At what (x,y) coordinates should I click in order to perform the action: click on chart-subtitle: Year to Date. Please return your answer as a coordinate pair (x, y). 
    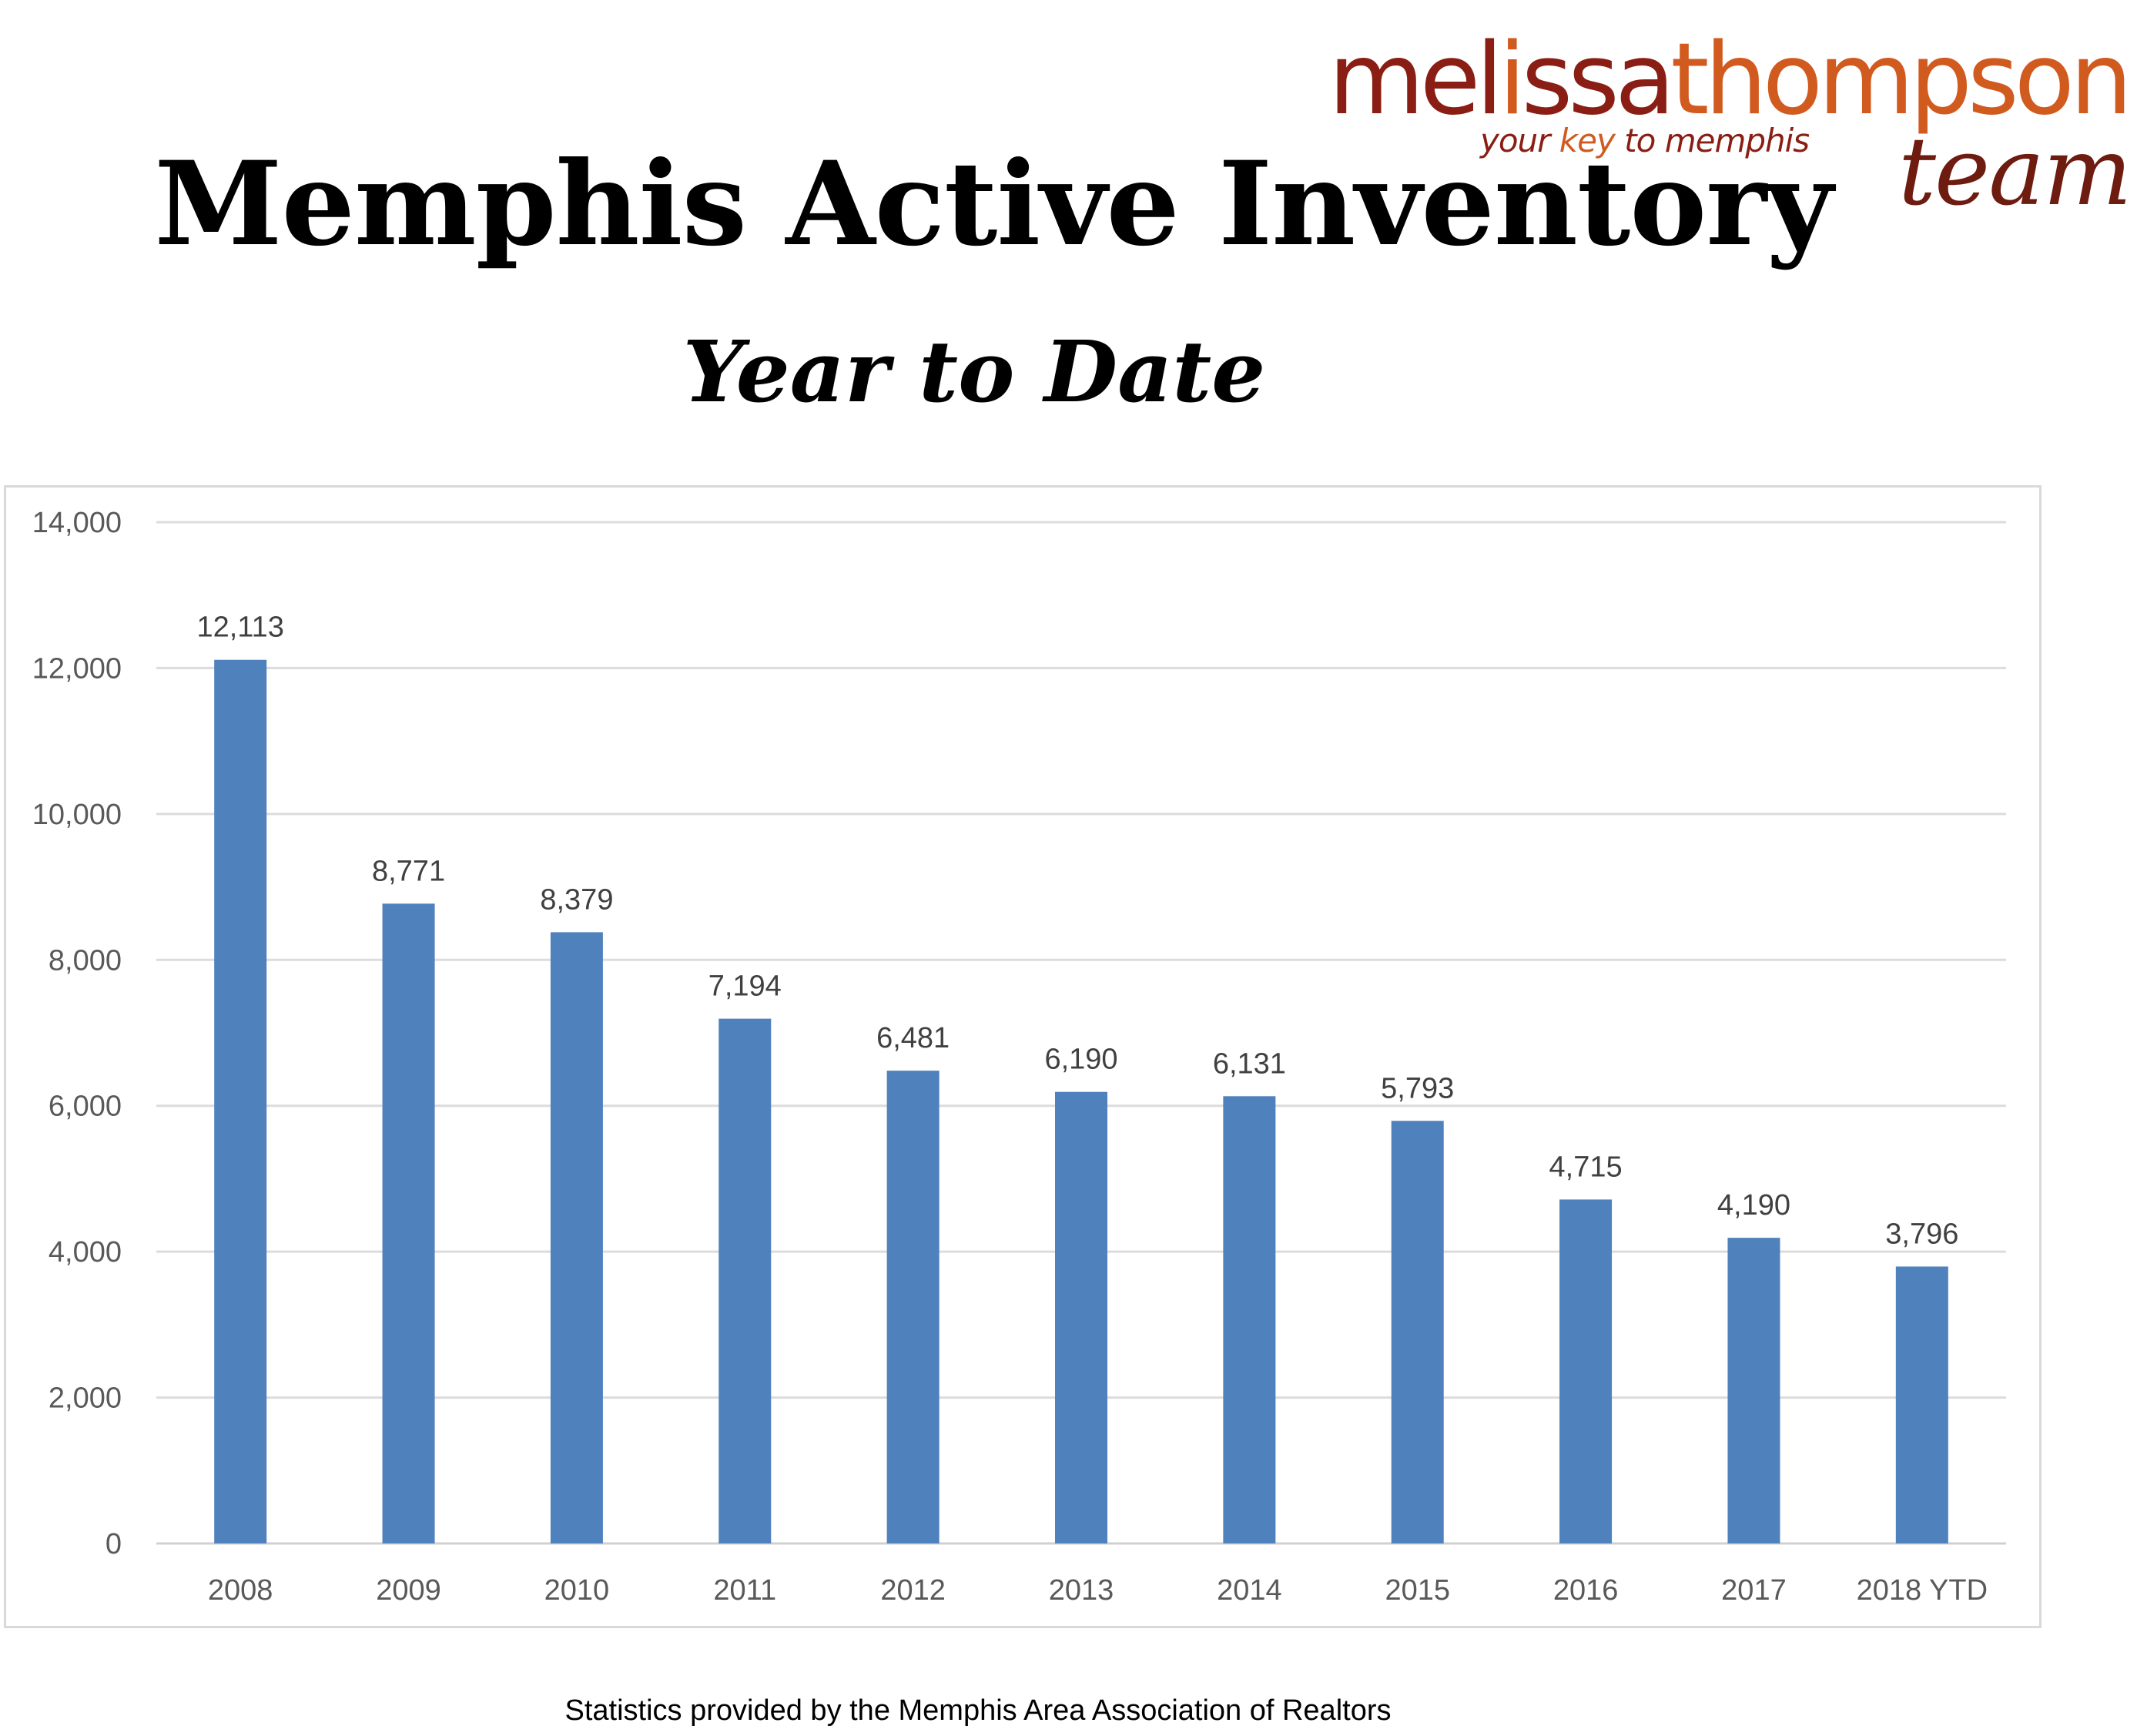
    Looking at the image, I should click on (974, 371).